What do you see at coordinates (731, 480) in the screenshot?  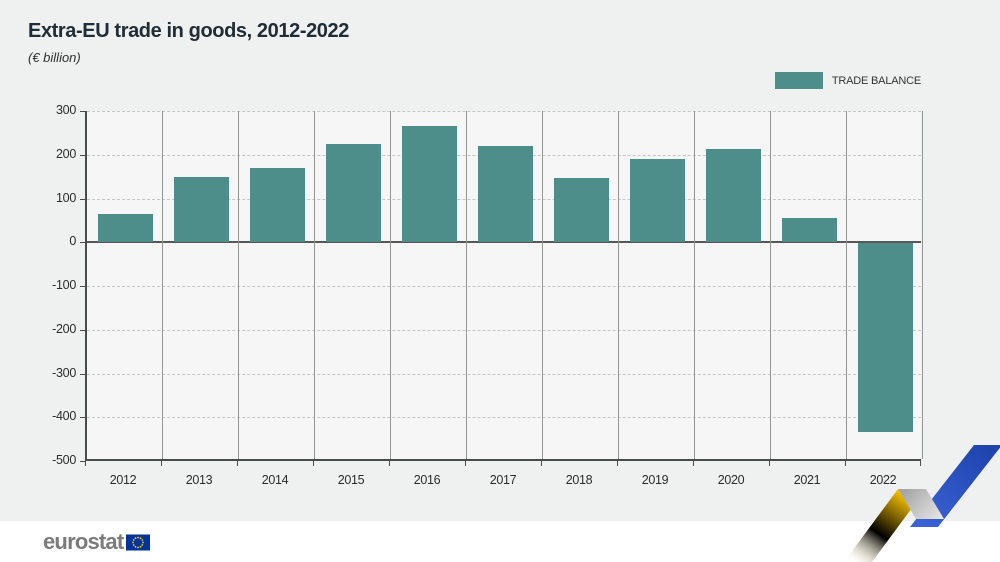 I see `x-axis-tick-label: 2020` at bounding box center [731, 480].